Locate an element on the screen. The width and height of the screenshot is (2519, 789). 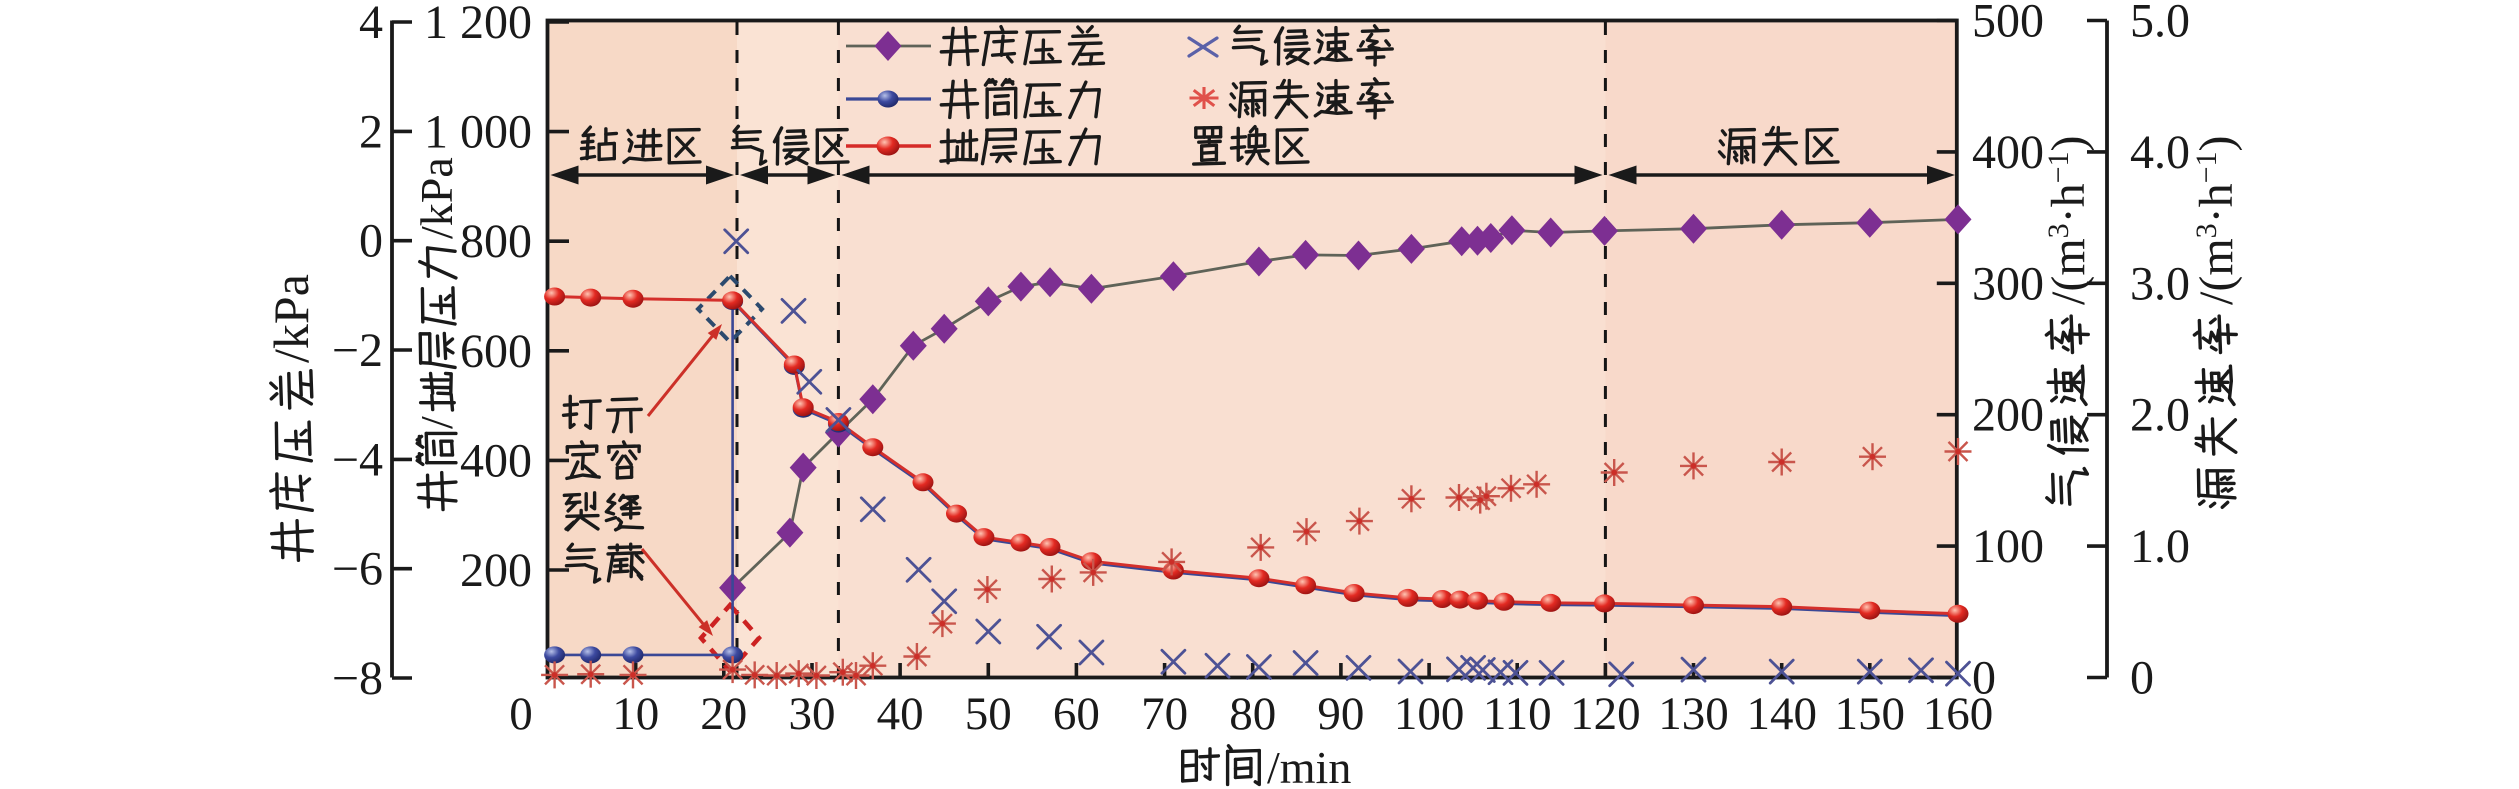
svg-text: 150 is located at coordinates (1870, 714).